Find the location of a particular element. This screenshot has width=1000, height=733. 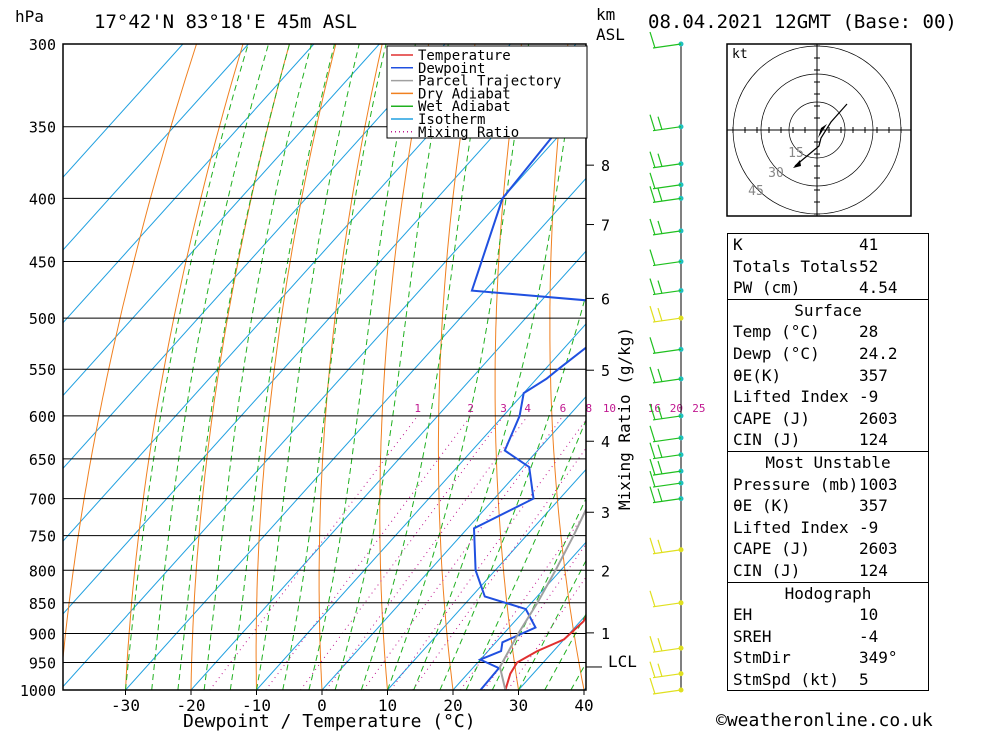

km-tick-label: 1 is located at coordinates (605, 634).